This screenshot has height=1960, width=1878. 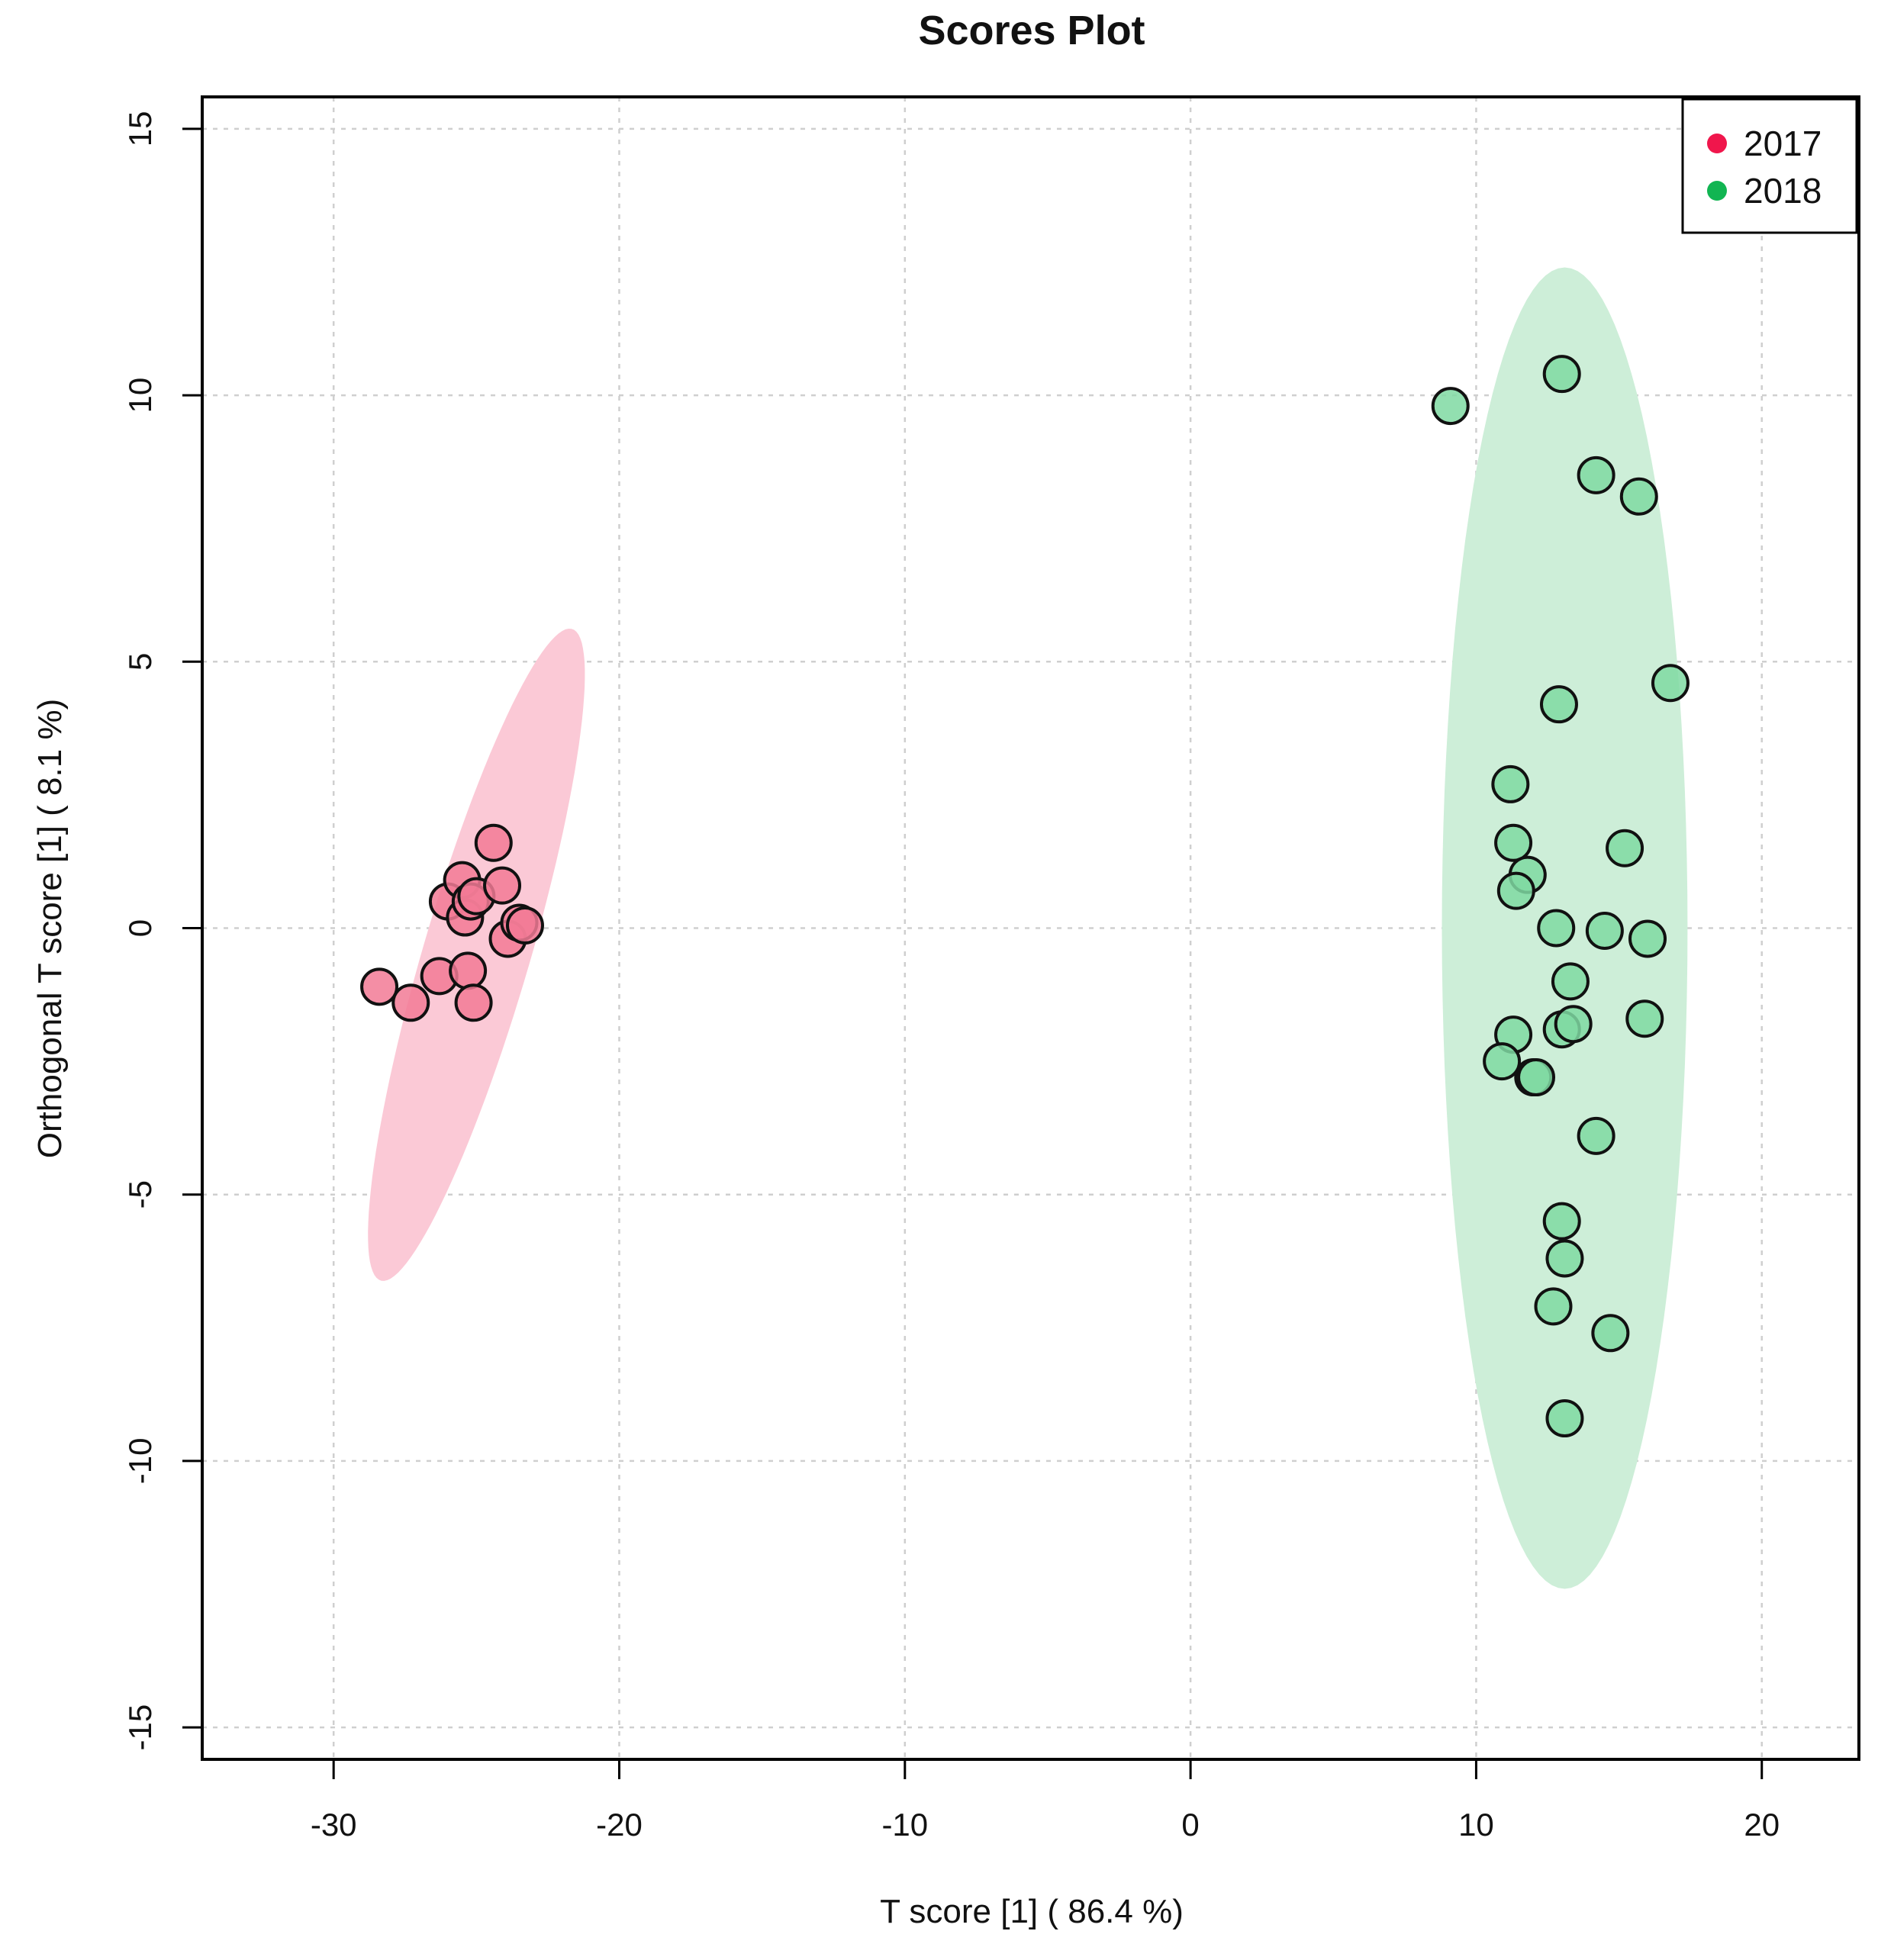 I want to click on y-tick-label: -10, so click(x=140, y=1461).